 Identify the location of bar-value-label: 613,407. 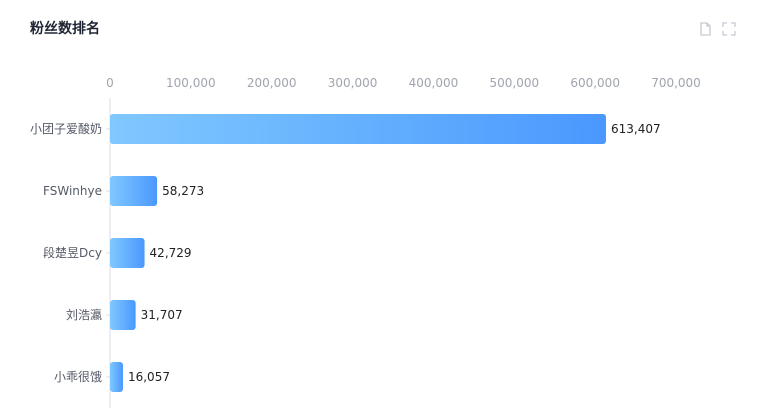
(636, 129).